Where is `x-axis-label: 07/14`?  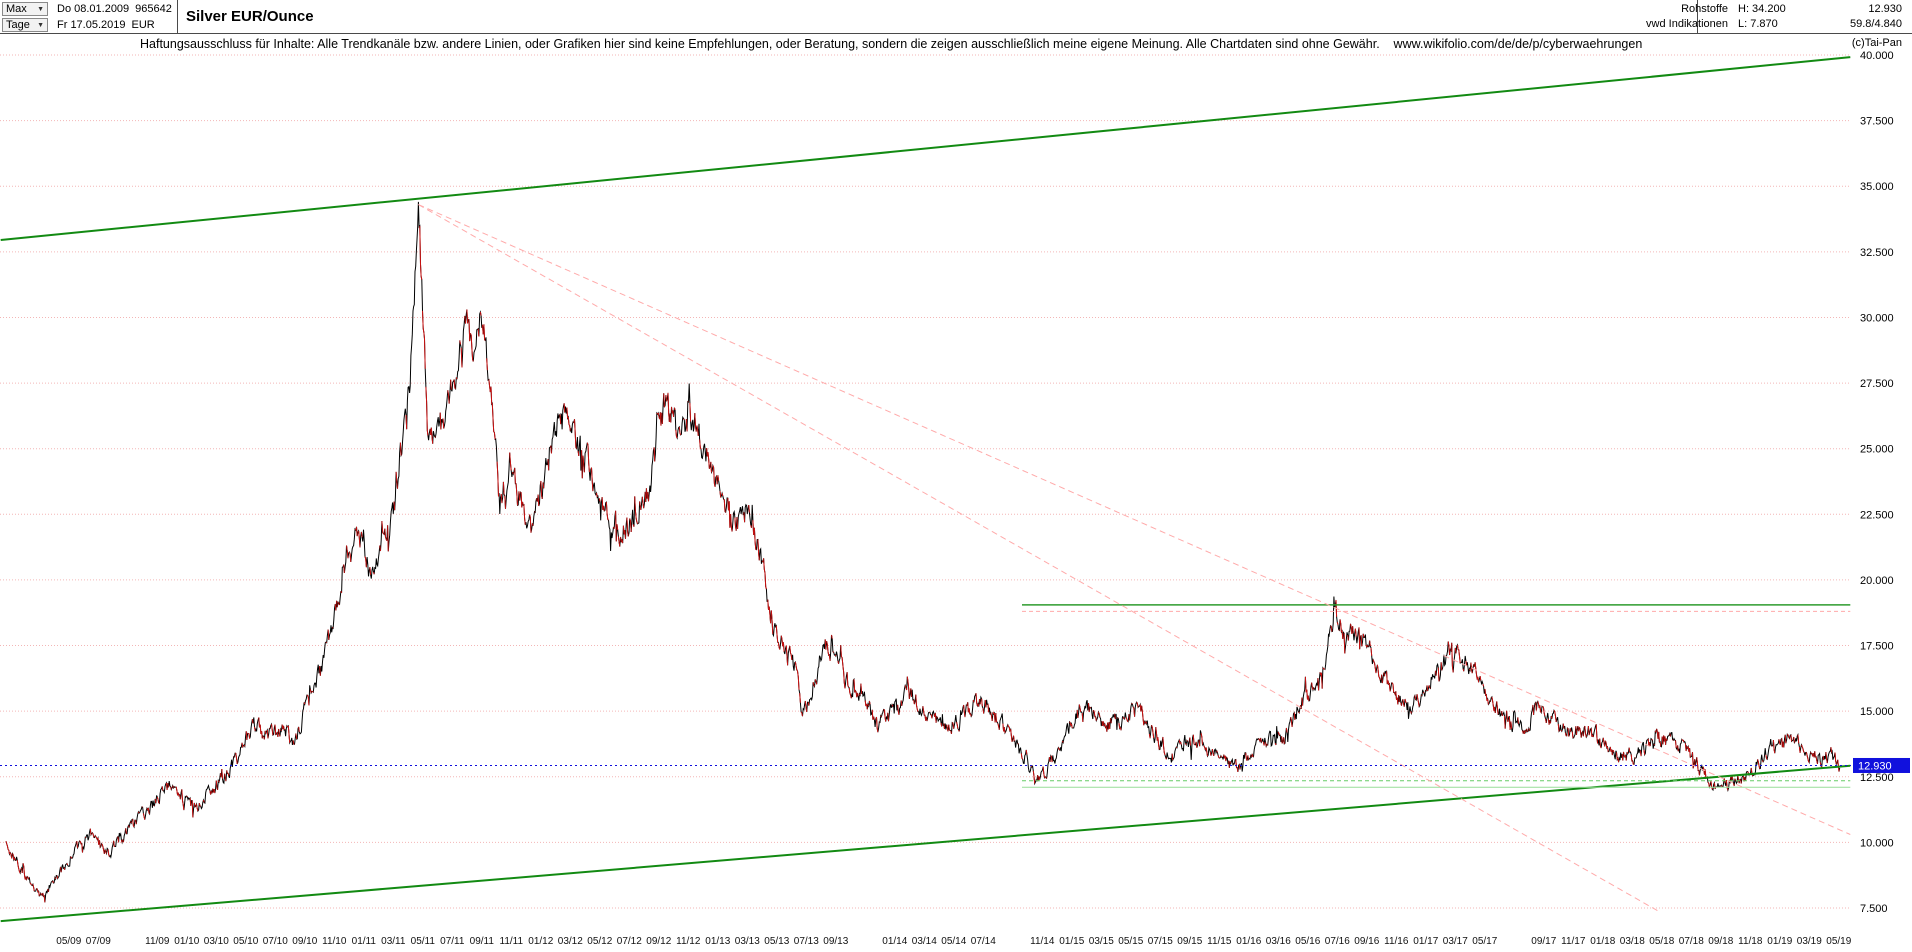 x-axis-label: 07/14 is located at coordinates (983, 941).